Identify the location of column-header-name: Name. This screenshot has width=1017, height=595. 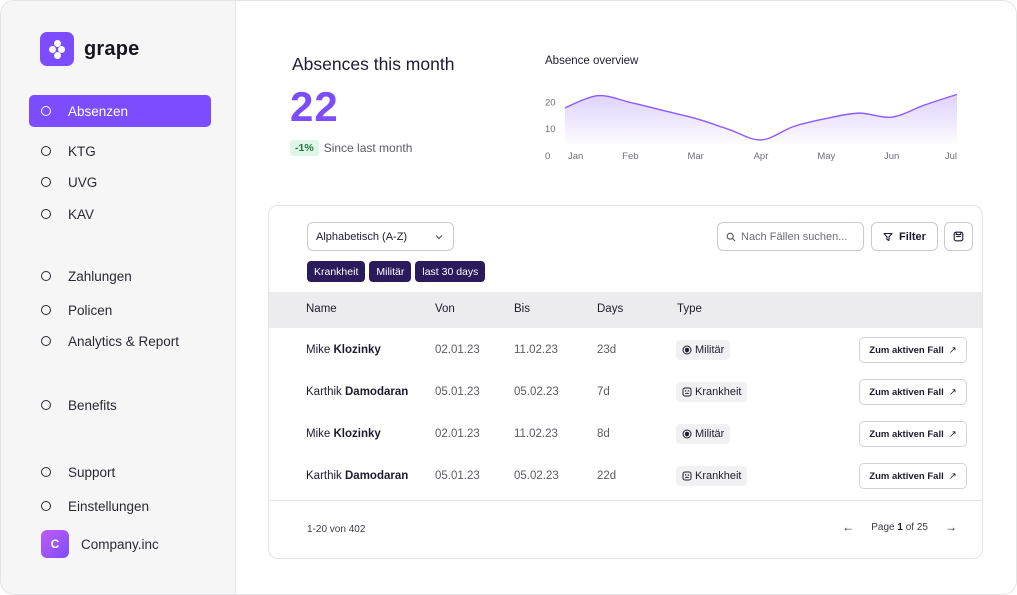
(321, 309).